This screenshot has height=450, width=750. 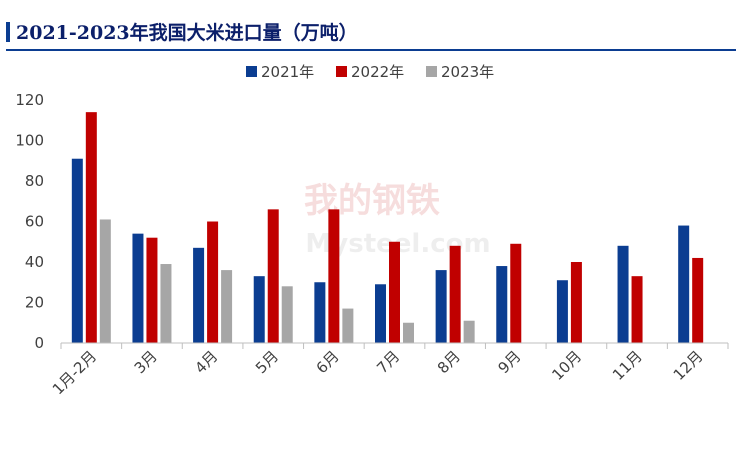 I want to click on legend: 2021年 2022年 2023年, so click(x=370, y=72).